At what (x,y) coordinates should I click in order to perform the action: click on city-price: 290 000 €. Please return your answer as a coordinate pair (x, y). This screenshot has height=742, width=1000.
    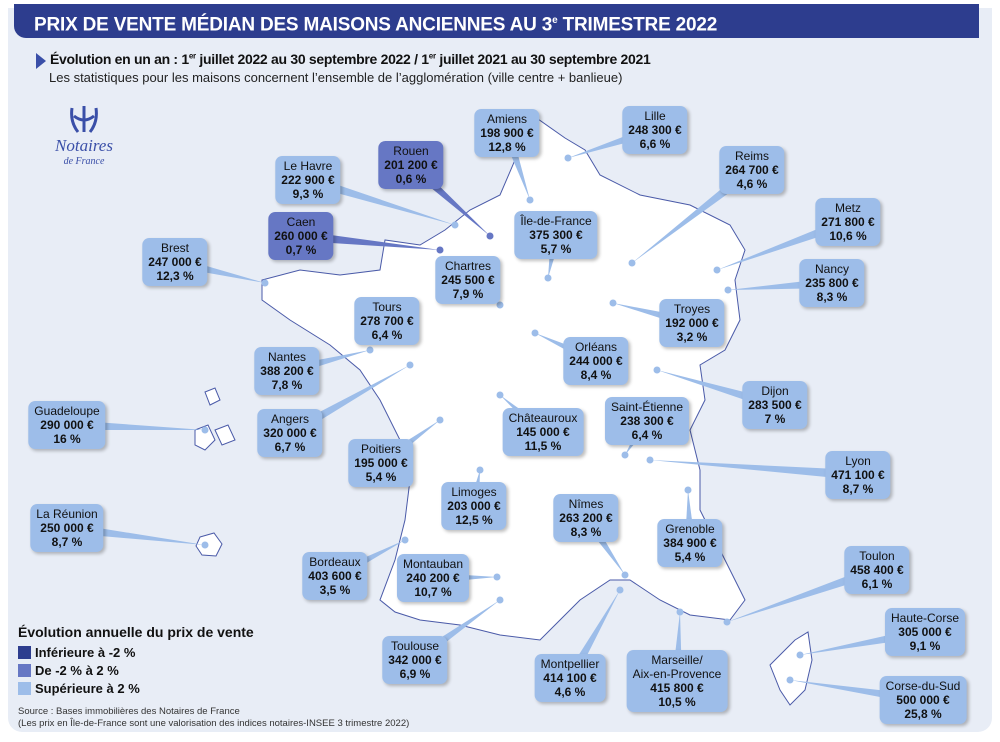
    Looking at the image, I should click on (67, 425).